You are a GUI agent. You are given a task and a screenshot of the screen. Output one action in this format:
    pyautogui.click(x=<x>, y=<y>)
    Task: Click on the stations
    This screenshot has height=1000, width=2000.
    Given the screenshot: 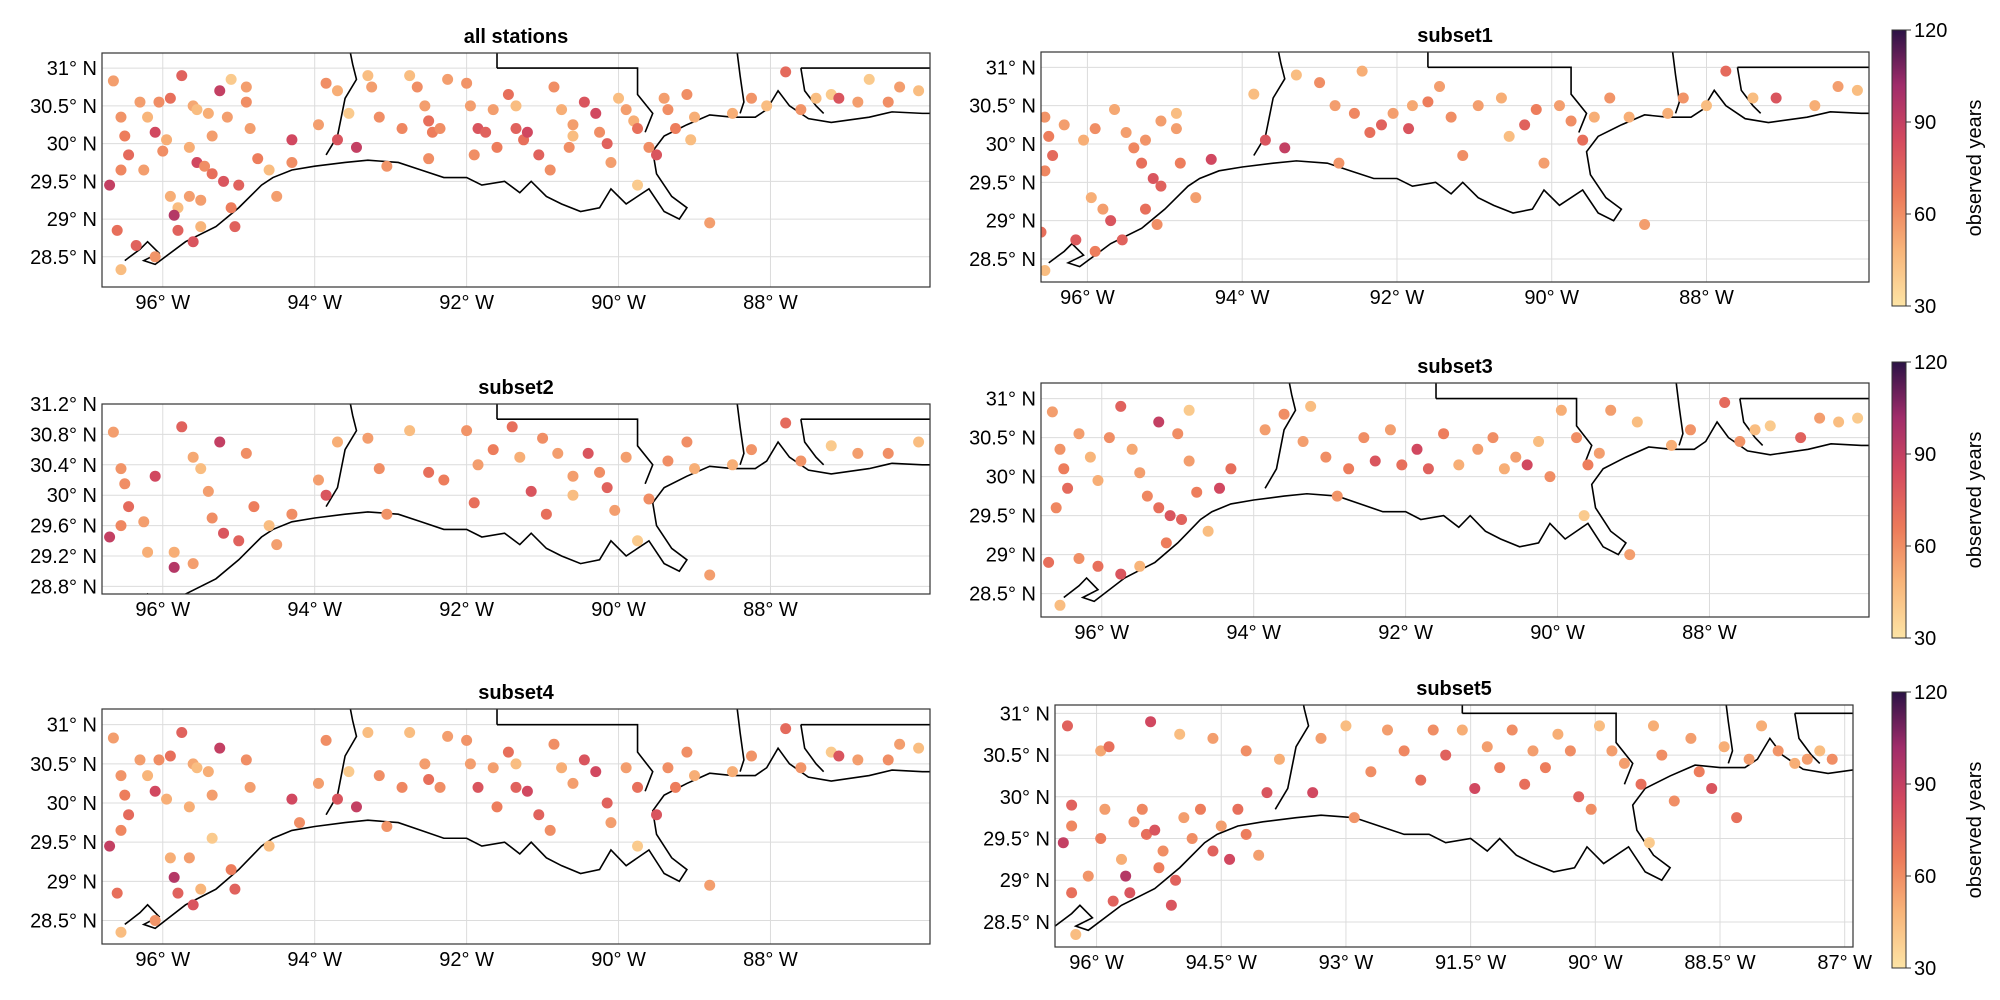 What is the action you would take?
    pyautogui.click(x=514, y=499)
    